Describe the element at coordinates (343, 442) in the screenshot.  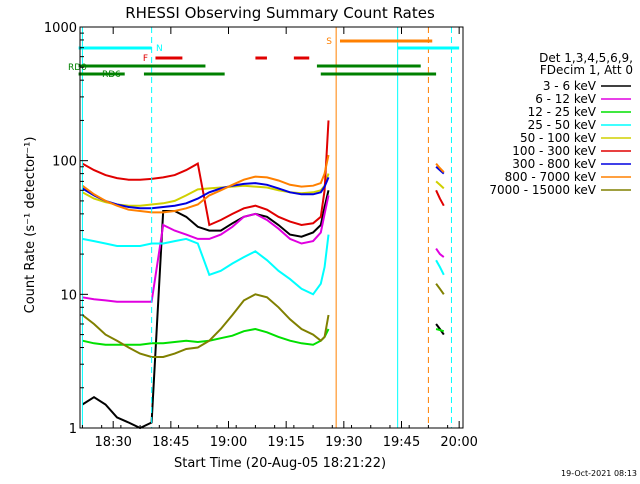
I see `x-tick-label-4: 19:30` at that location.